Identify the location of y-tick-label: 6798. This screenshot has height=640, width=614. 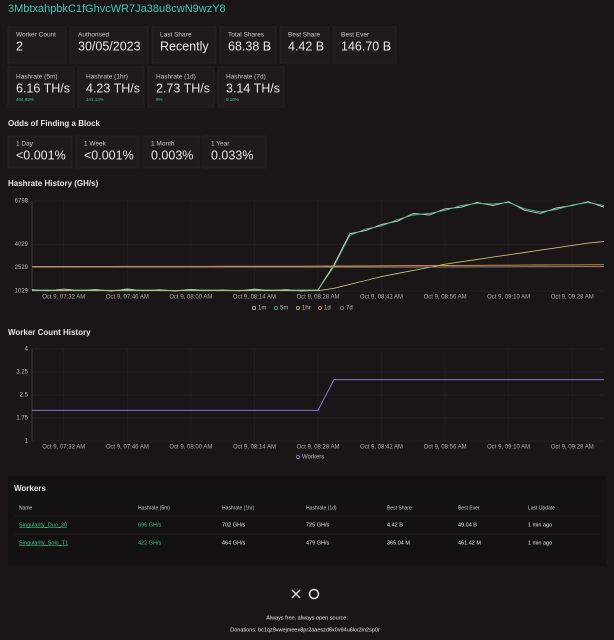
(22, 202).